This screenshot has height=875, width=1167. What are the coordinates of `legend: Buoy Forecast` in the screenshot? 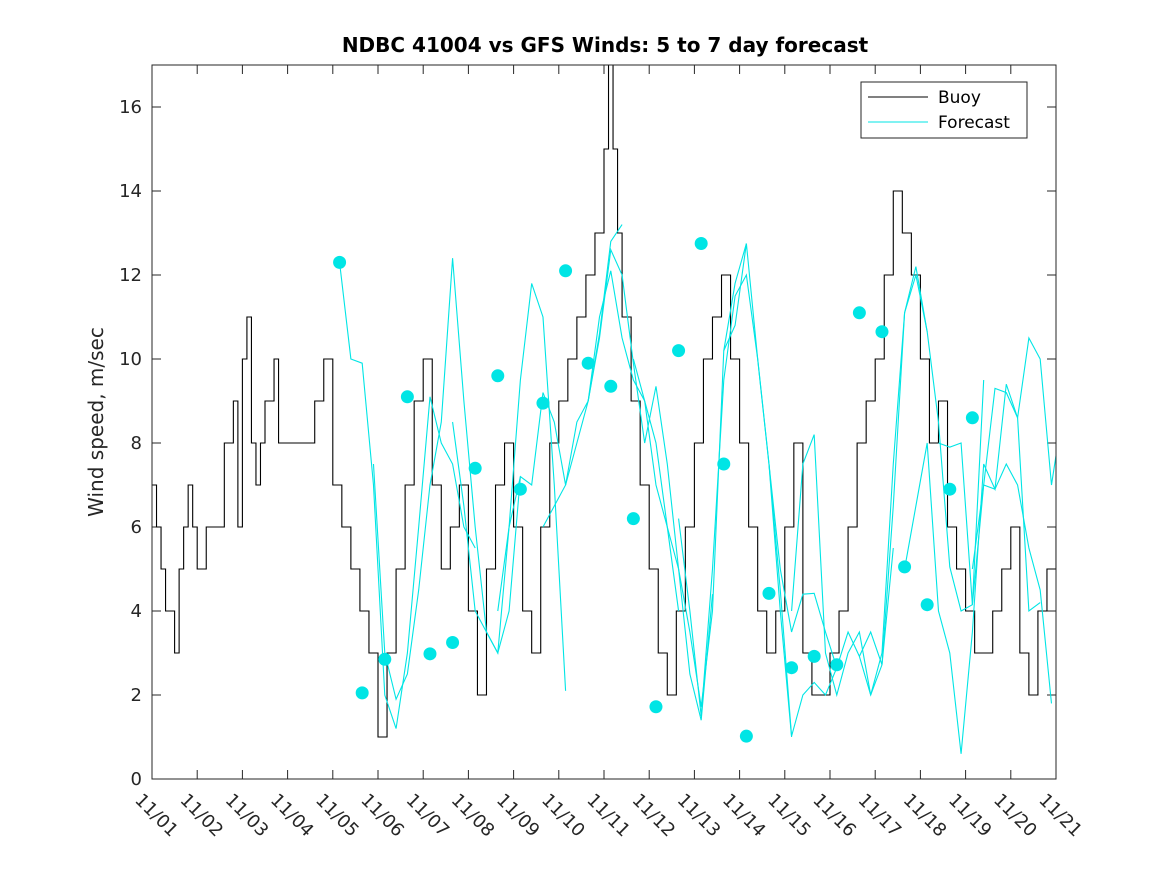 It's located at (944, 110).